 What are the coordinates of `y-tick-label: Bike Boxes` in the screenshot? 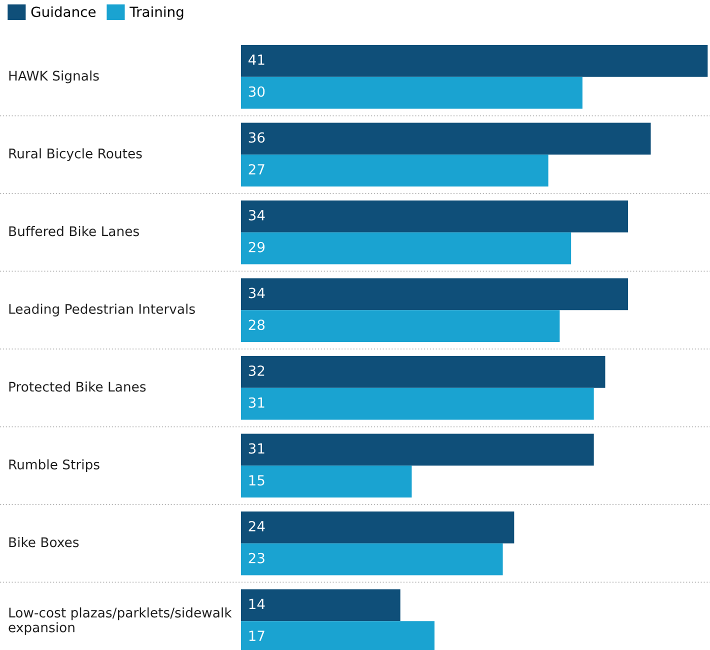 It's located at (44, 542).